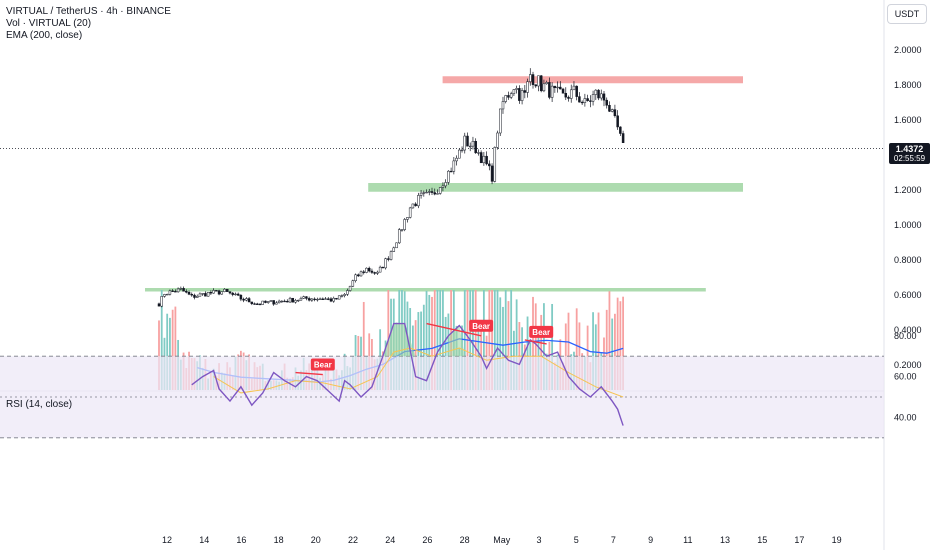  What do you see at coordinates (167, 540) in the screenshot?
I see `date-tick-label: 12` at bounding box center [167, 540].